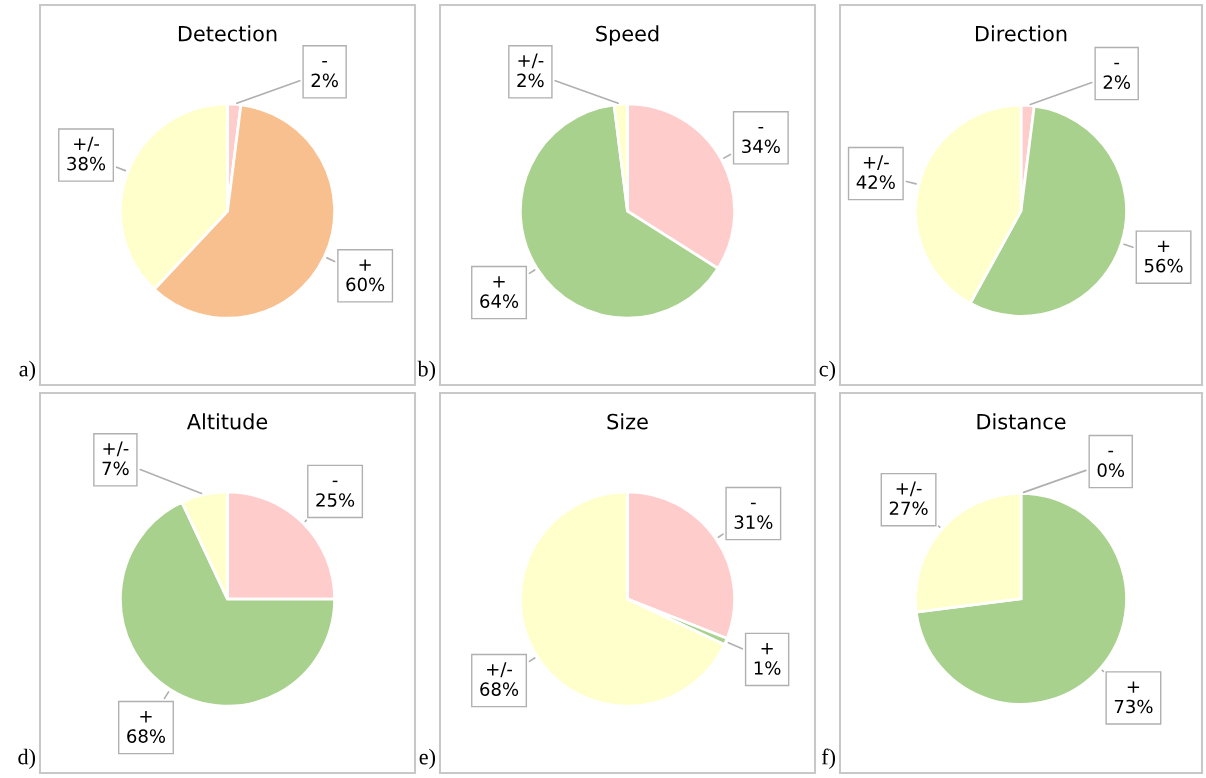 The image size is (1206, 778). Describe the element at coordinates (1111, 451) in the screenshot. I see `category-label: -` at that location.